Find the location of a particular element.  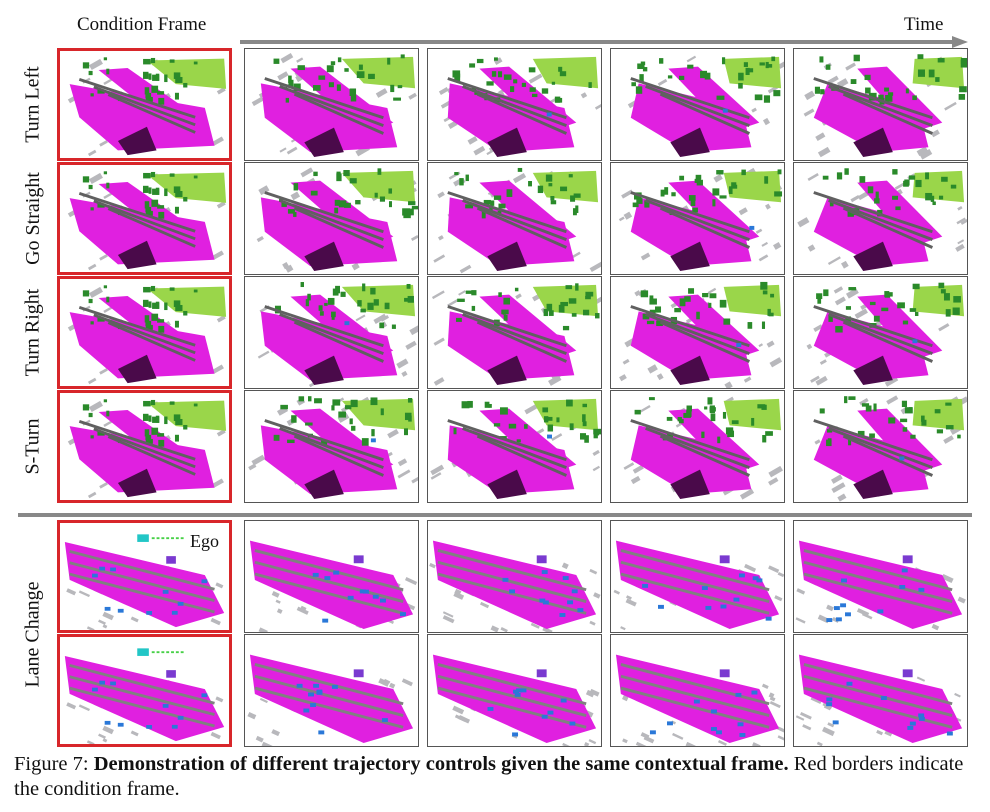

row-label-turn-right: Turn Right is located at coordinates (32, 332).